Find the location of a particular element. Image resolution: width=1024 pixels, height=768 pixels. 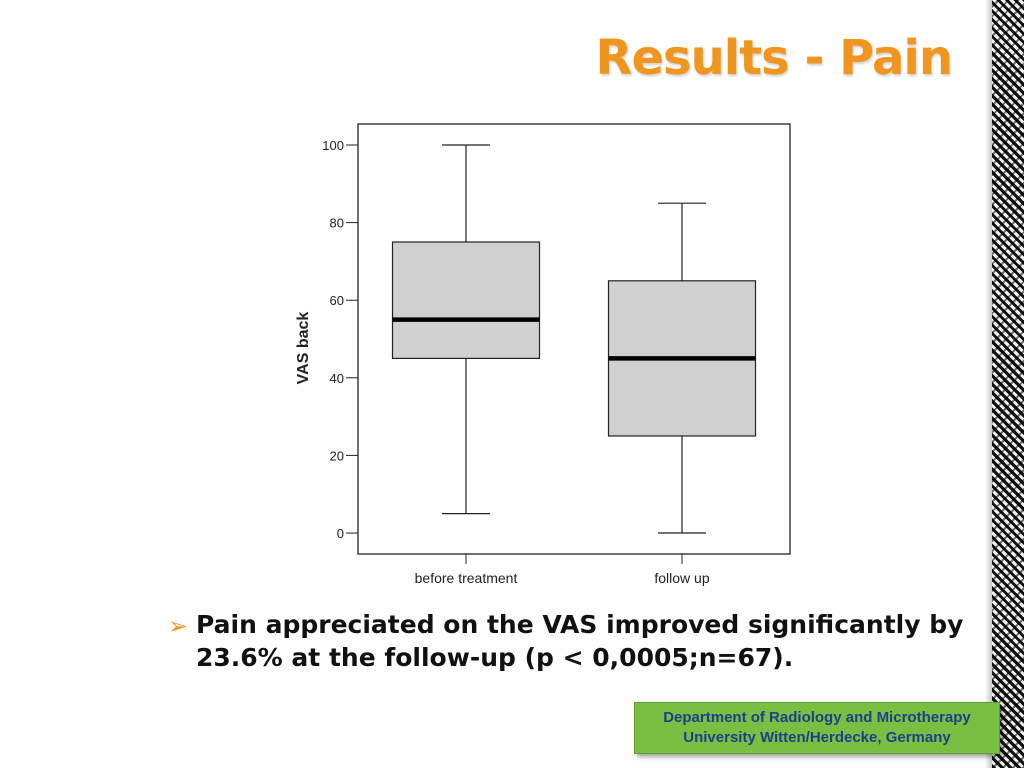

footer-line-1: Department of Radiology and Microtherapy is located at coordinates (817, 717).